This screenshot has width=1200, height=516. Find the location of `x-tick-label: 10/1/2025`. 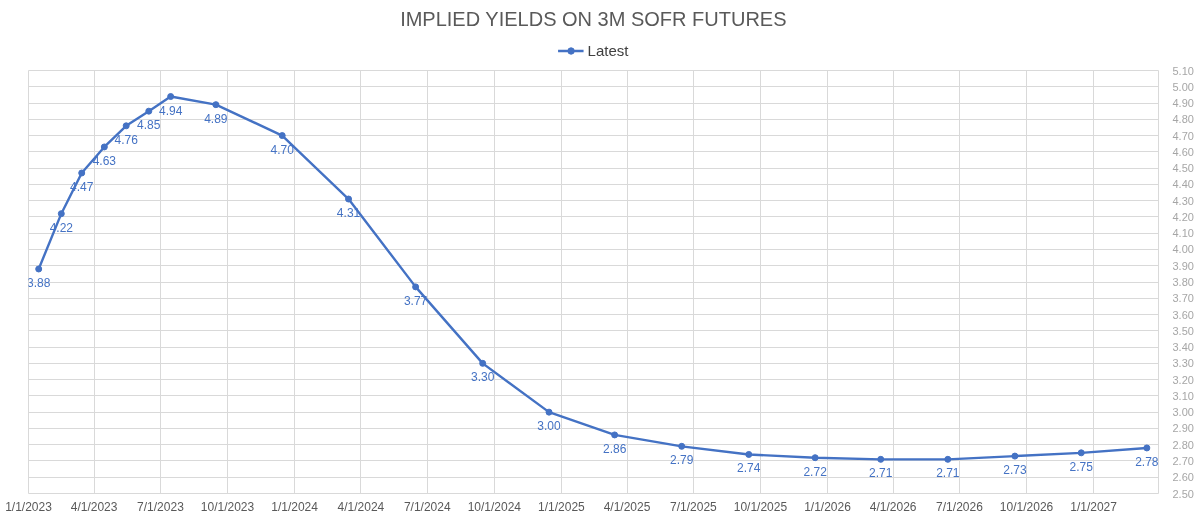

x-tick-label: 10/1/2025 is located at coordinates (760, 506).